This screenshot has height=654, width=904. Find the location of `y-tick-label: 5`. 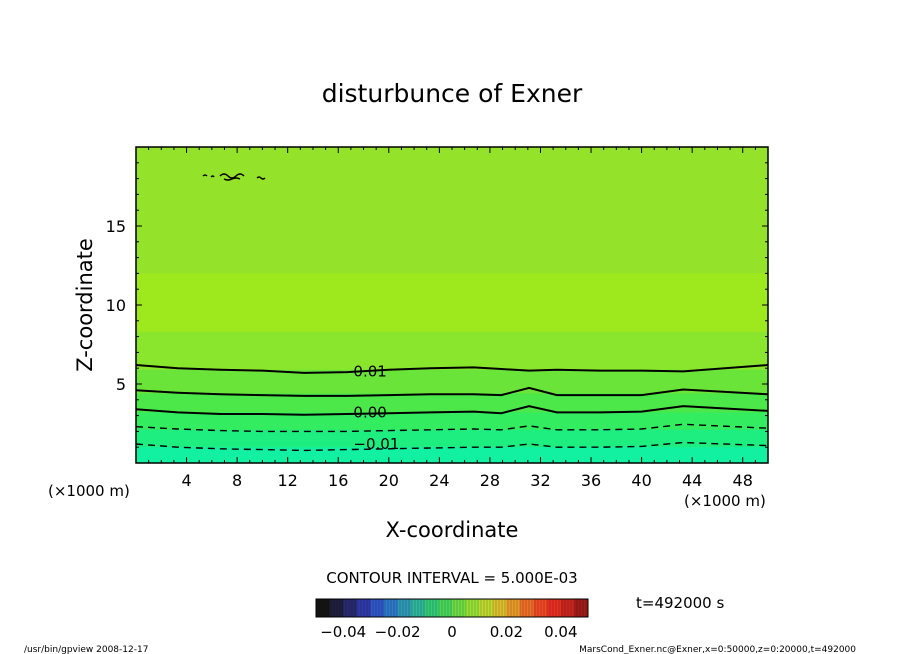

y-tick-label: 5 is located at coordinates (121, 384).